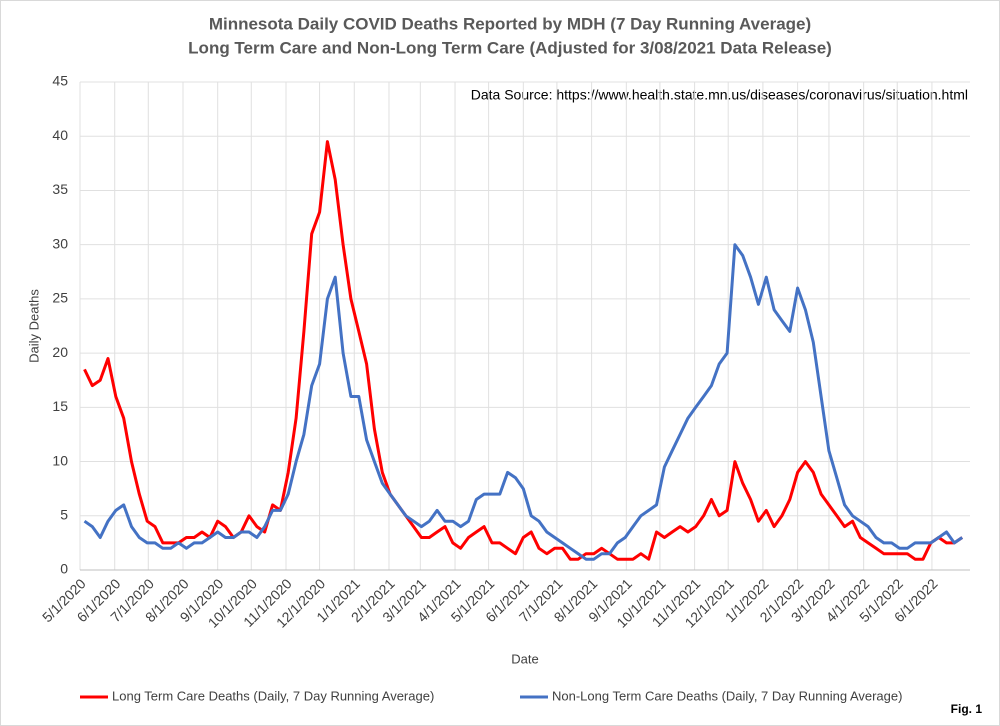  Describe the element at coordinates (64, 569) in the screenshot. I see `y-tick-label: 0` at that location.